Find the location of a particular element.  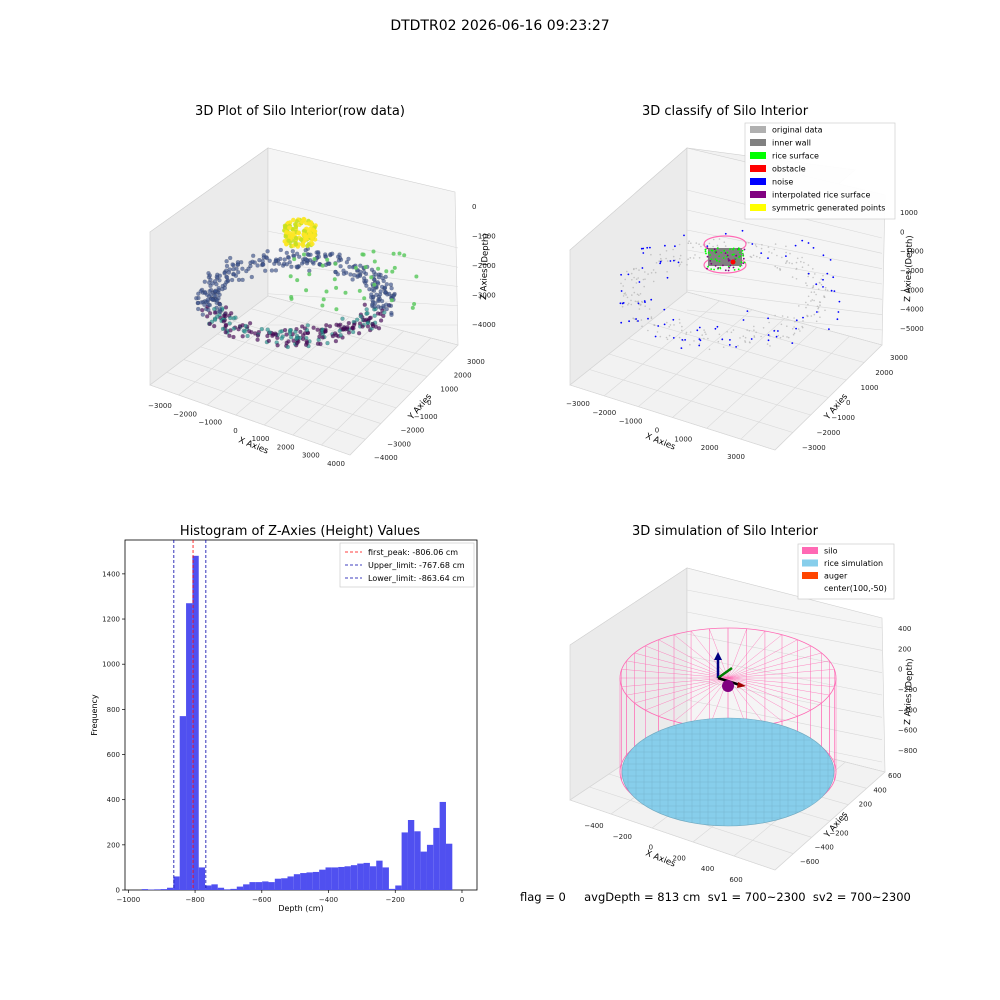

chart1-y-tick-label: 2000 is located at coordinates (463, 376).